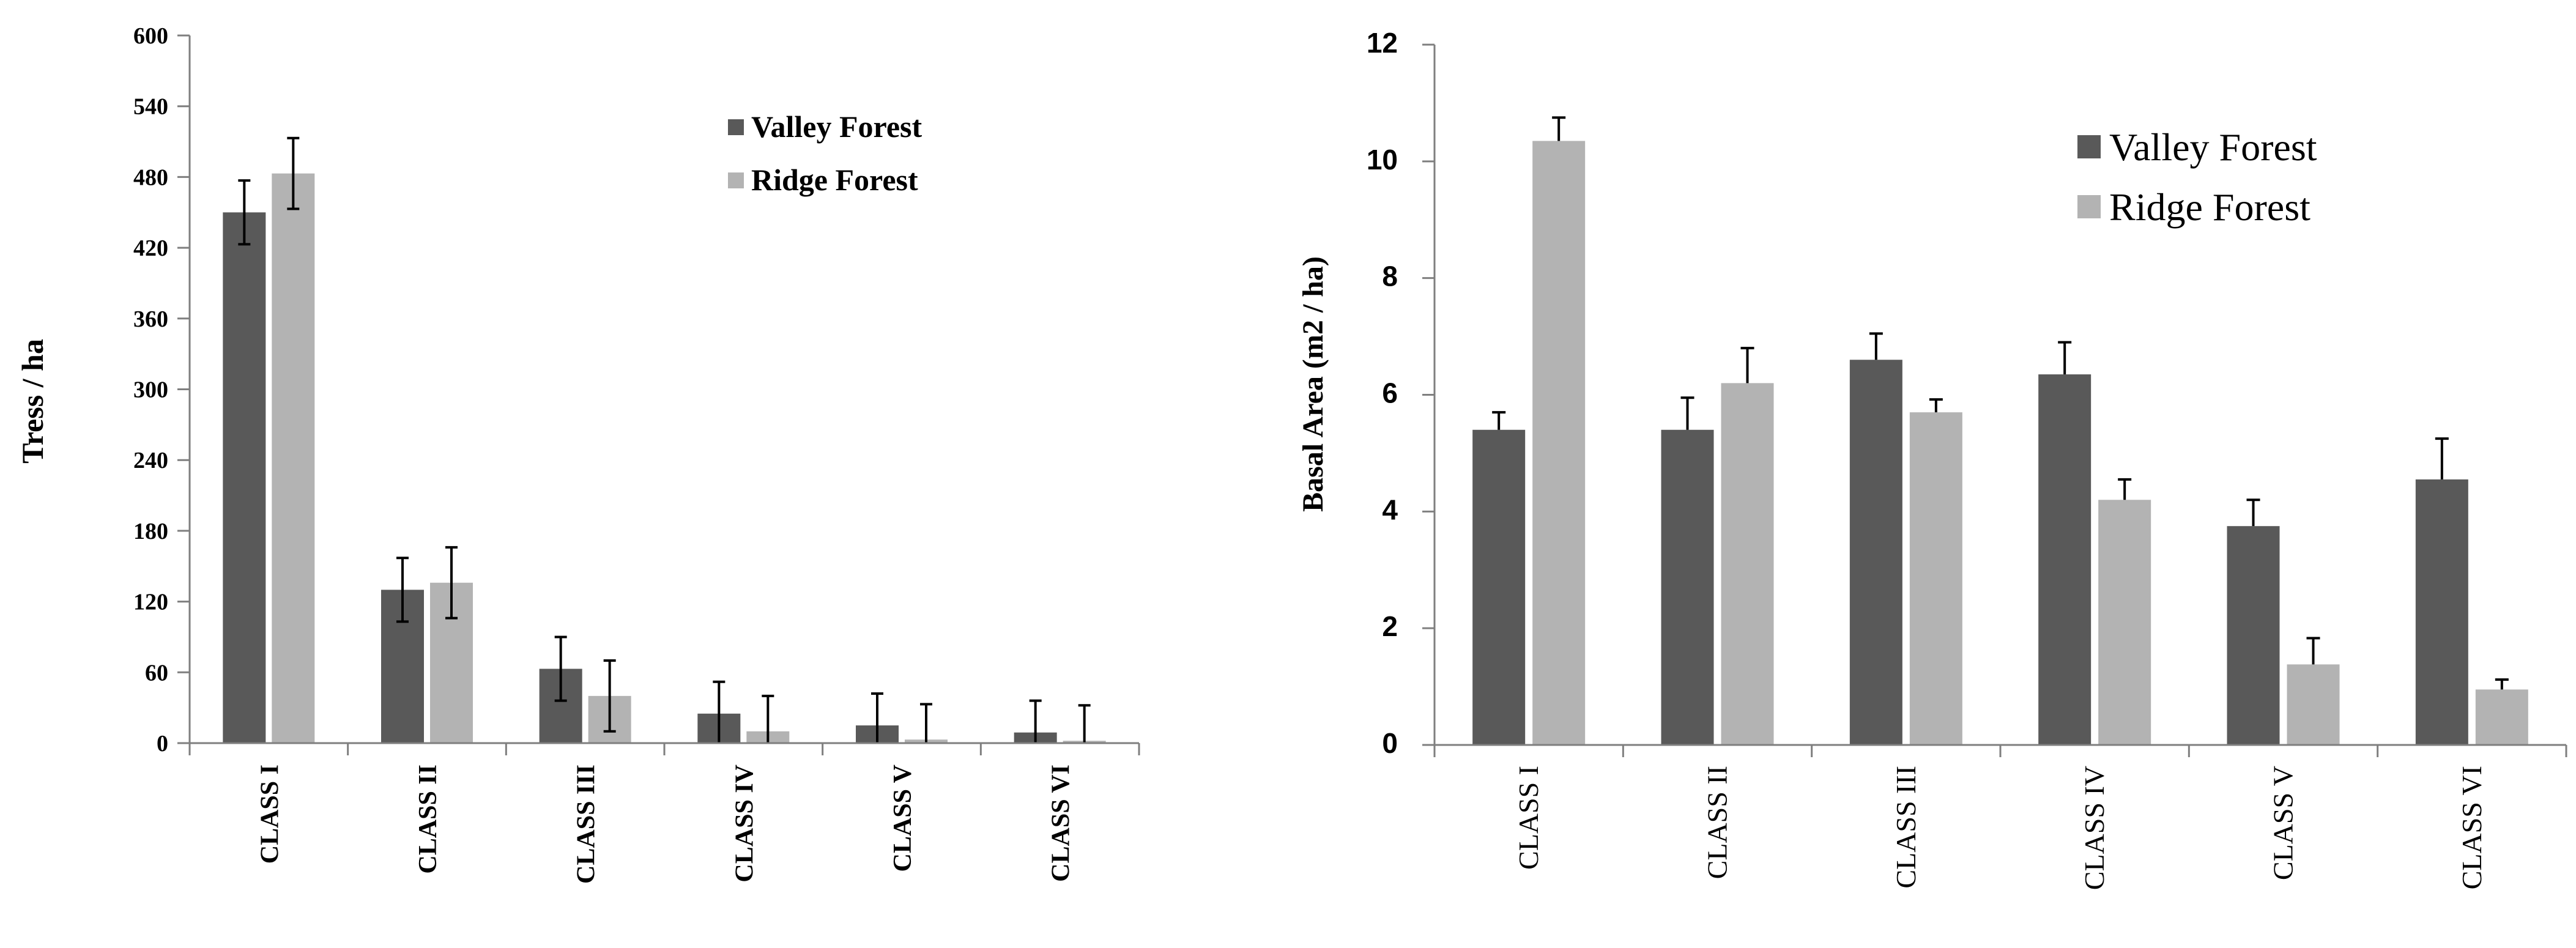  I want to click on y-tick-label: 300, so click(150, 390).